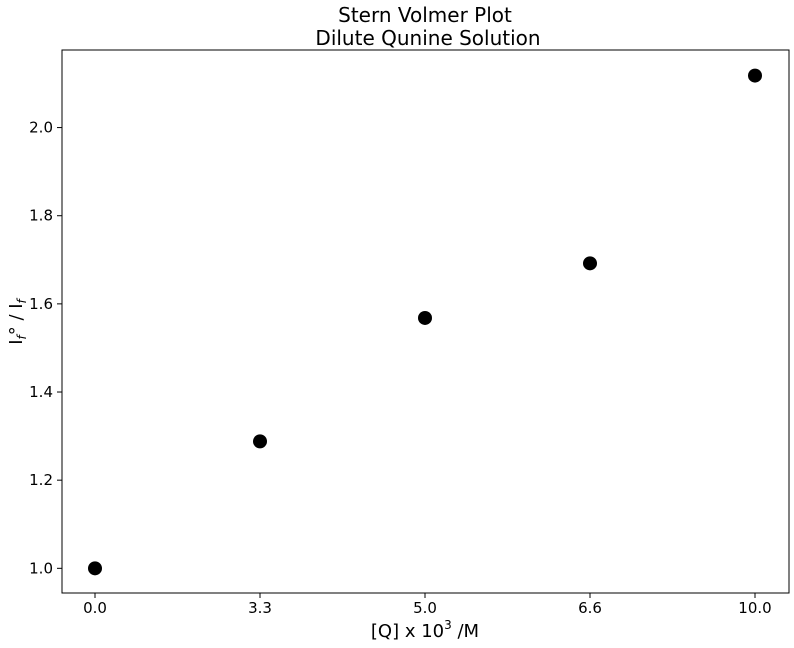  What do you see at coordinates (41, 216) in the screenshot?
I see `y-tick-label: 1.8` at bounding box center [41, 216].